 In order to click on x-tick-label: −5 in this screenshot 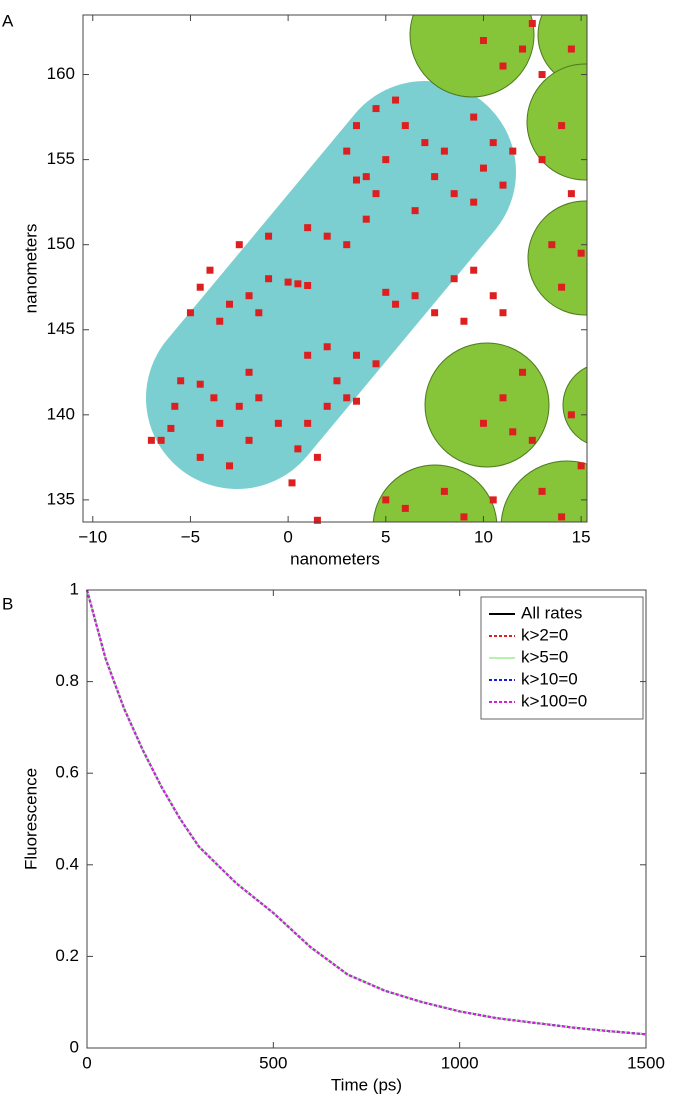, I will do `click(190, 536)`.